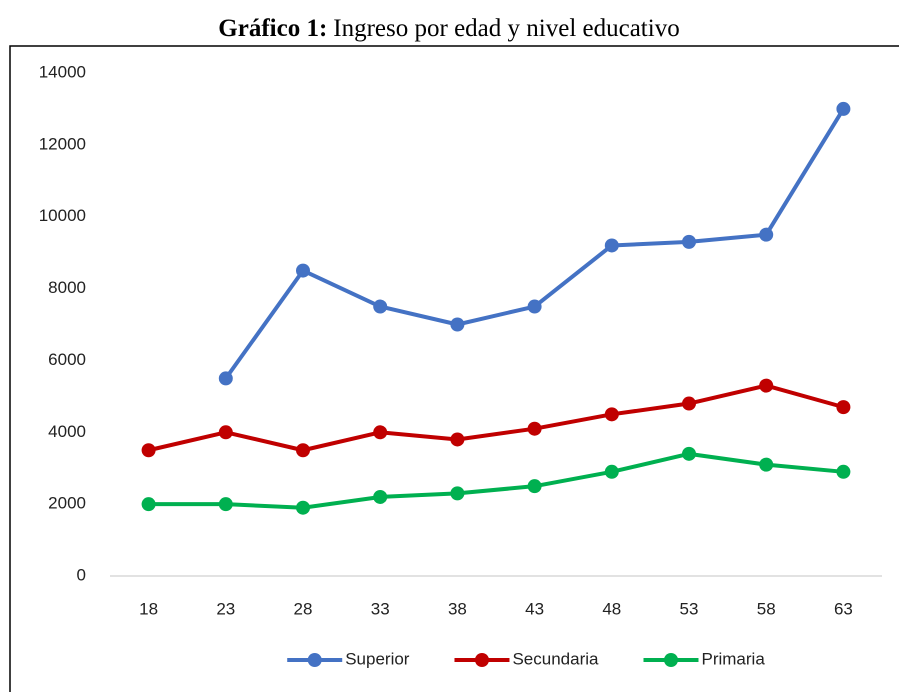 This screenshot has height=692, width=899. I want to click on x-tick-label: 18, so click(148, 608).